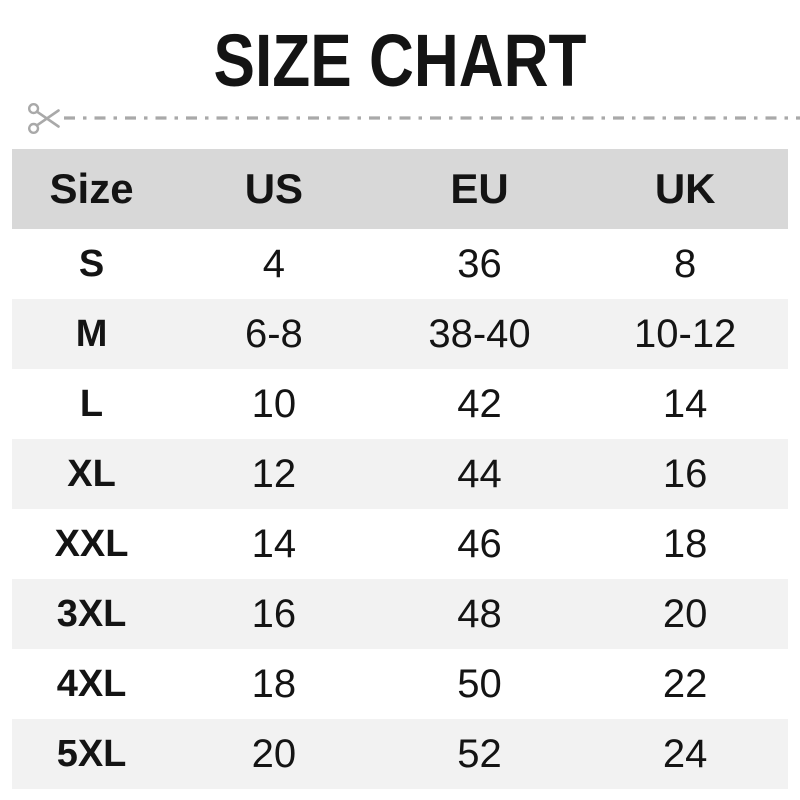 This screenshot has height=800, width=800. I want to click on cell-eu: 46, so click(479, 543).